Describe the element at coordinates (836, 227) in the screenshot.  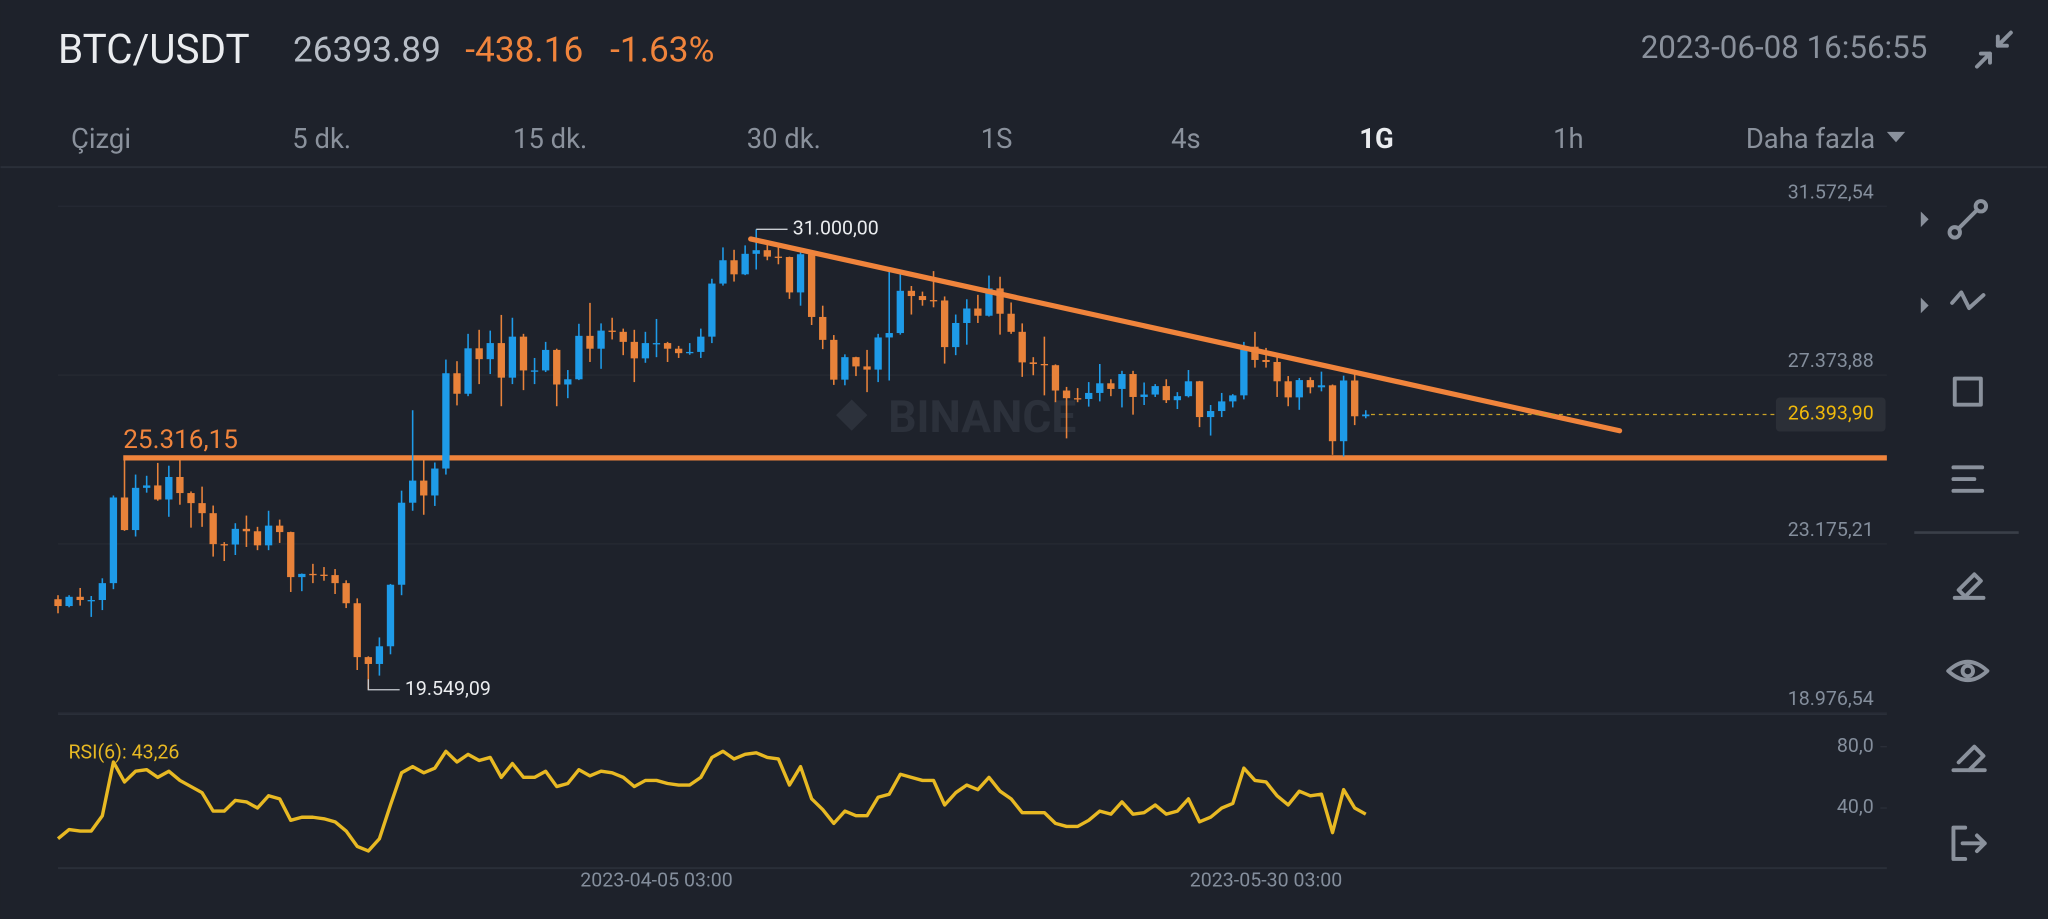
I see `max-label: 31.000,00` at that location.